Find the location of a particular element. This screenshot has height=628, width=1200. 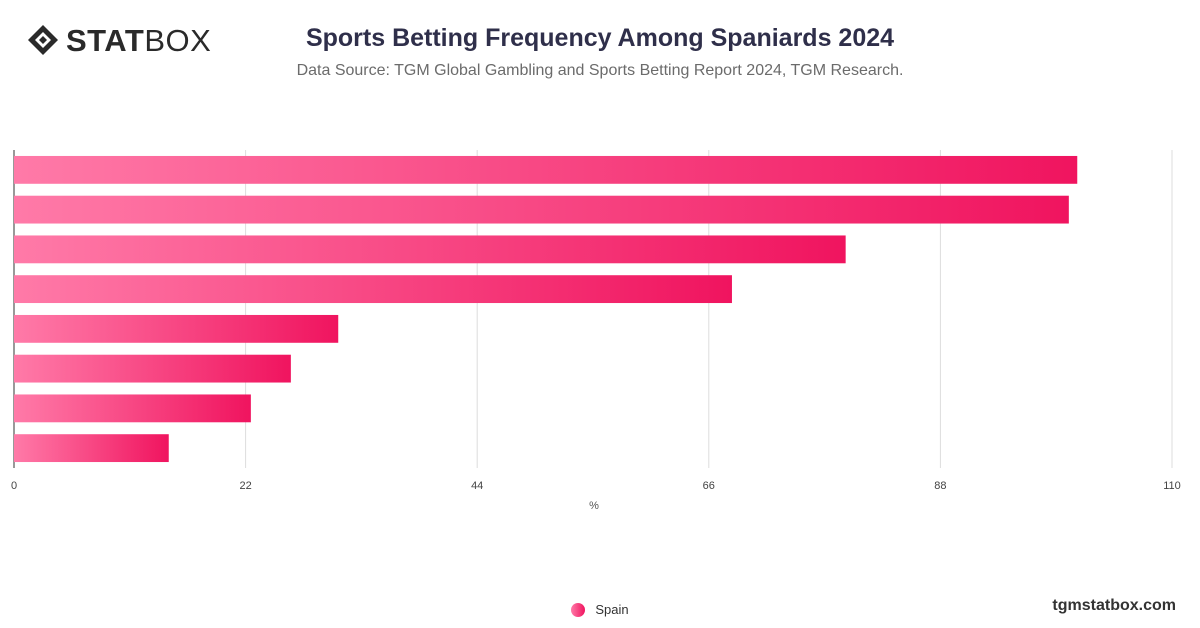

chart-legend: Spain is located at coordinates (600, 609).